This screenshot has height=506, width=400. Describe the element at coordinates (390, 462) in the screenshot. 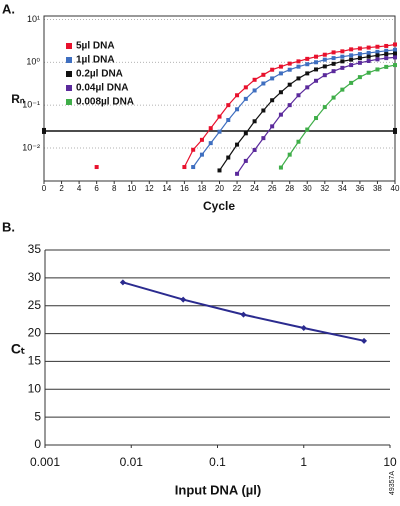

I see `x-tick-label: 10` at that location.